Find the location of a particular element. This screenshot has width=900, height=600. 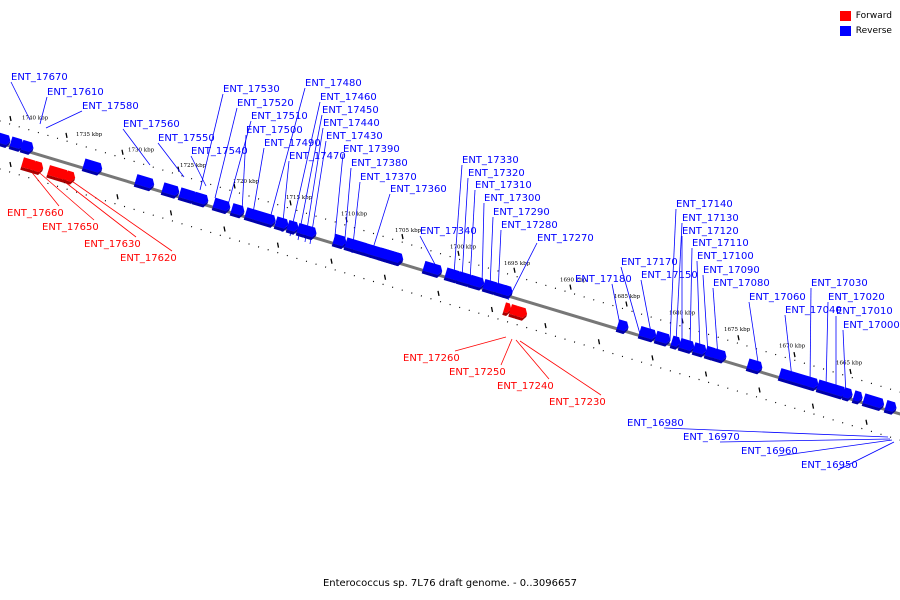

gene-label-reverse: ENT_17610 is located at coordinates (75, 92).